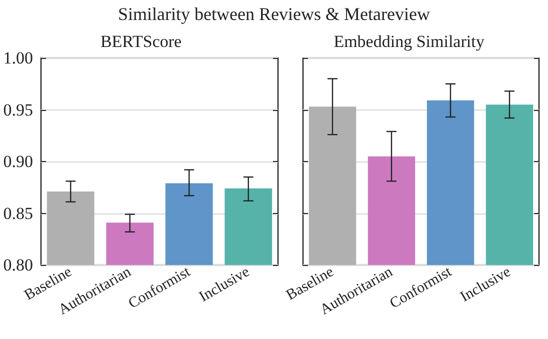 The width and height of the screenshot is (548, 339). What do you see at coordinates (18, 213) in the screenshot?
I see `y-tick-label: 0.85` at bounding box center [18, 213].